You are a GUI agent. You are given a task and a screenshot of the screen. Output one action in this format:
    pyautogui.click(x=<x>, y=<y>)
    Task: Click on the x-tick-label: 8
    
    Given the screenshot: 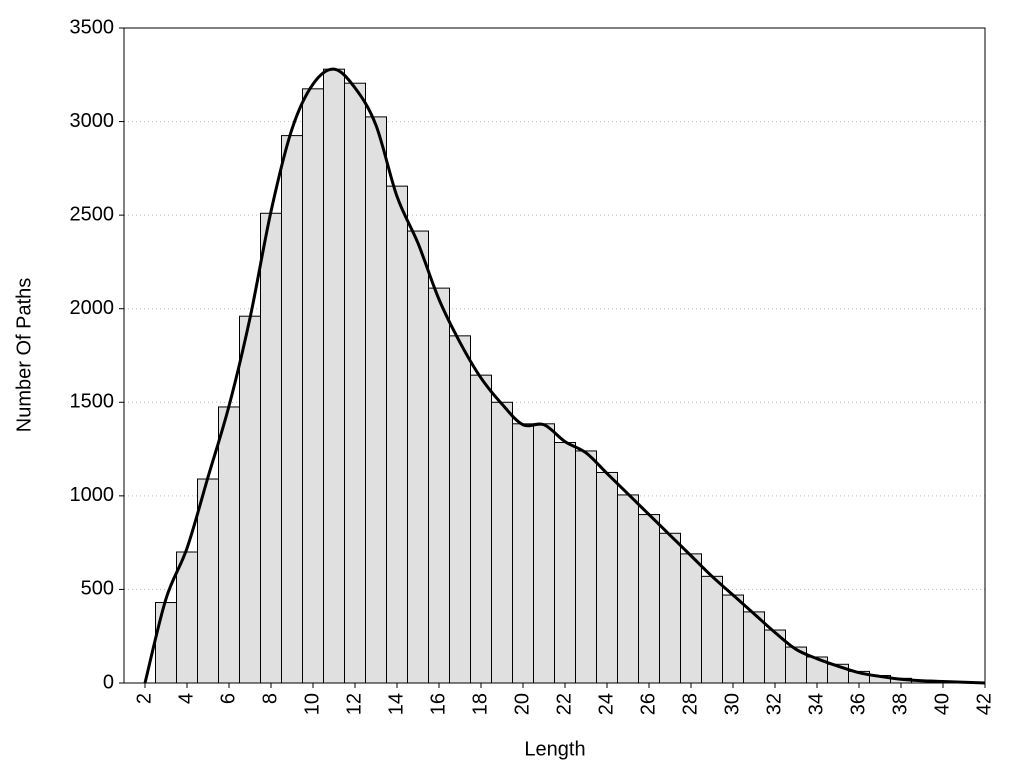 What is the action you would take?
    pyautogui.click(x=270, y=698)
    